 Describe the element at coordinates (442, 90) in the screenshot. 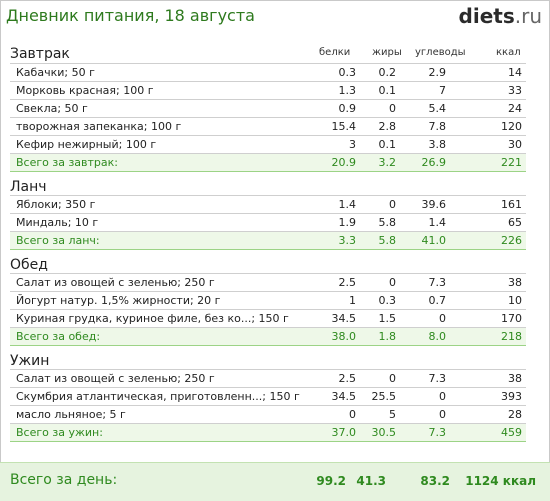

I see `carbs-value: 7` at that location.